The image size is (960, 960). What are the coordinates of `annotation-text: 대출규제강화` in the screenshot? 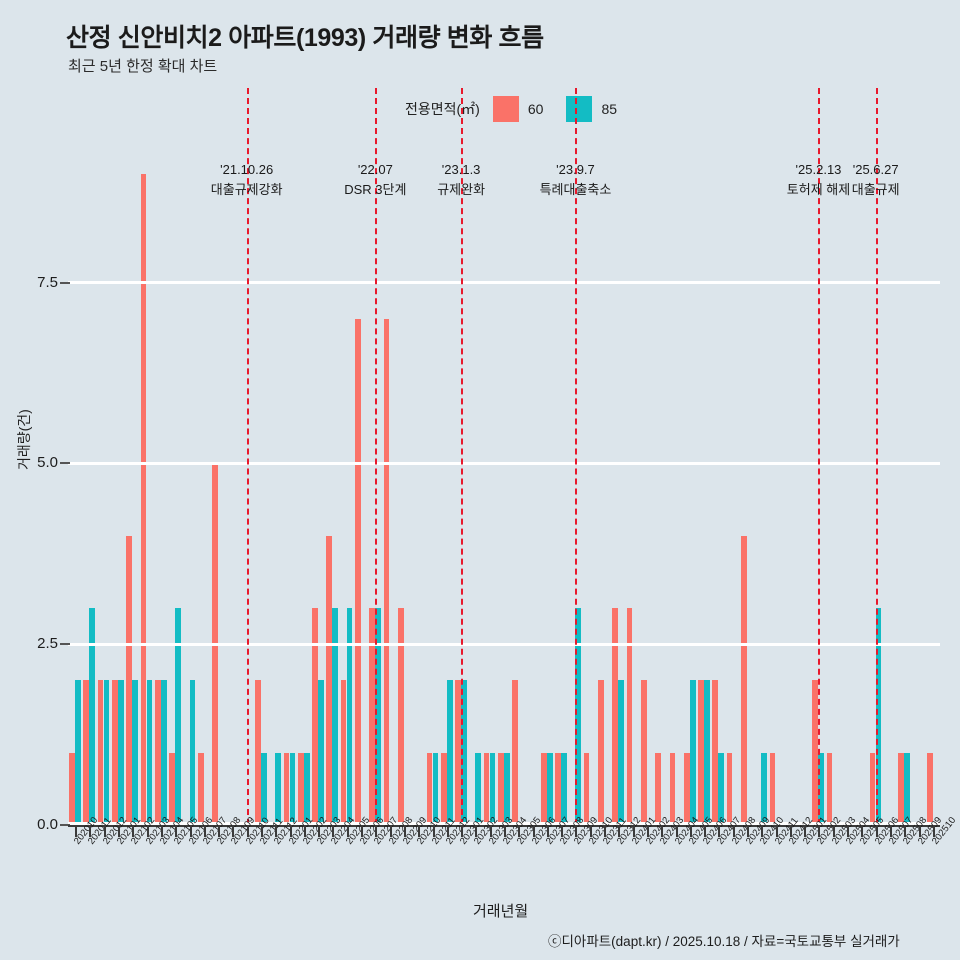 It's located at (246, 190).